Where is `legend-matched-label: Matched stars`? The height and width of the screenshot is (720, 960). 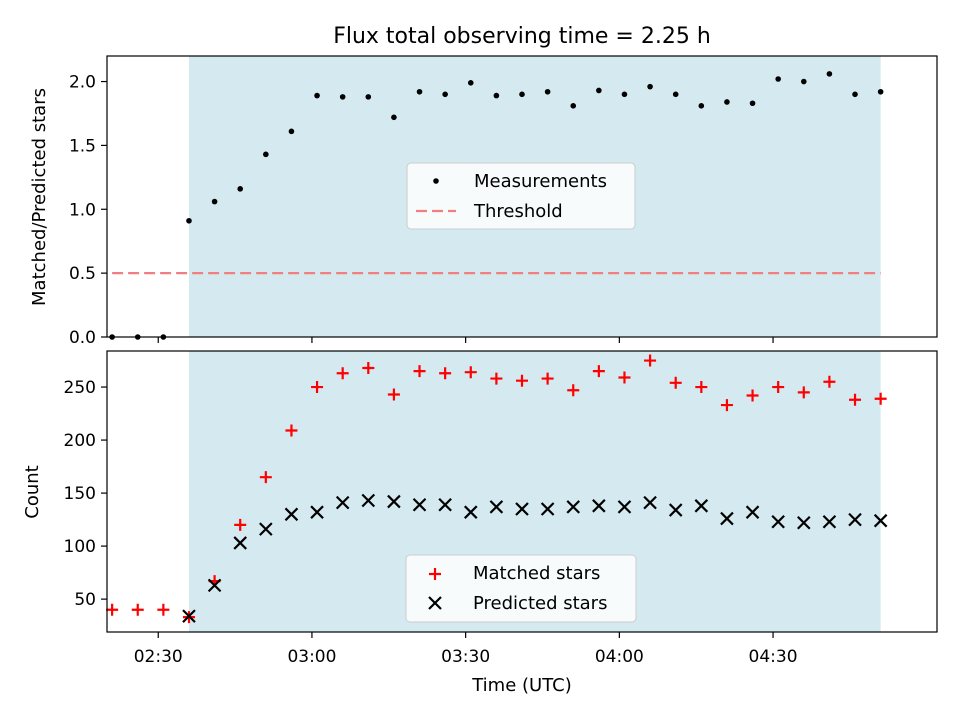 legend-matched-label: Matched stars is located at coordinates (536, 573).